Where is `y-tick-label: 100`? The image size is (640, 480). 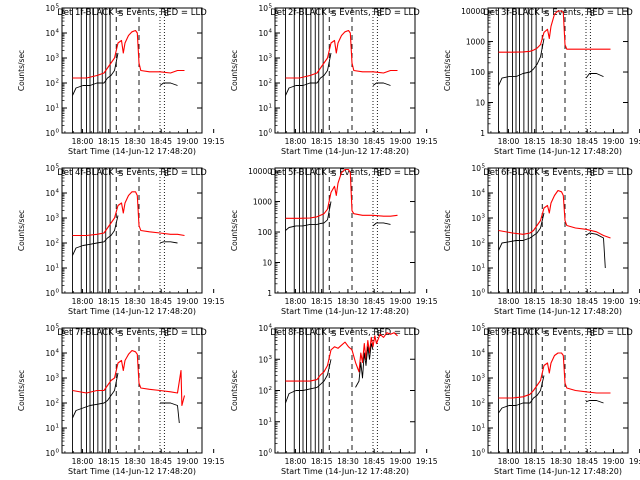 y-tick-label: 100 is located at coordinates (478, 72).